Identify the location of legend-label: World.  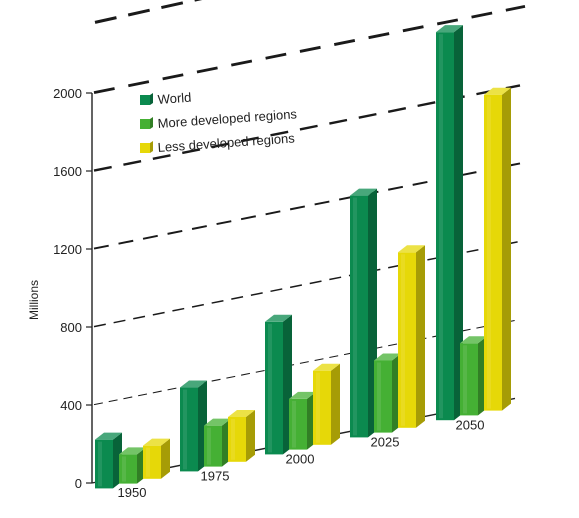
(174, 98).